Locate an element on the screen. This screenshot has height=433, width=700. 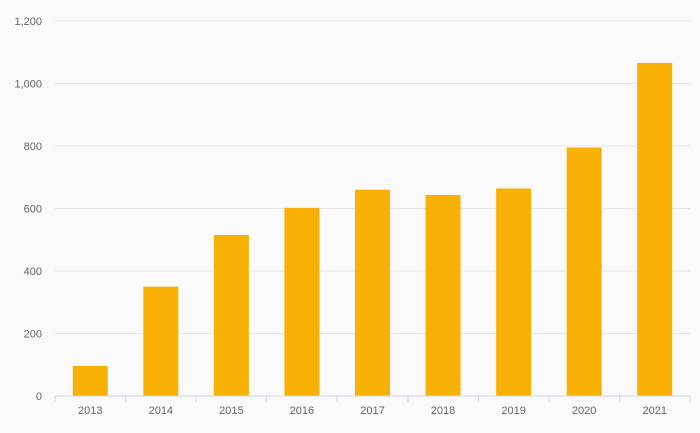
x-axis-label: 2015 is located at coordinates (231, 411).